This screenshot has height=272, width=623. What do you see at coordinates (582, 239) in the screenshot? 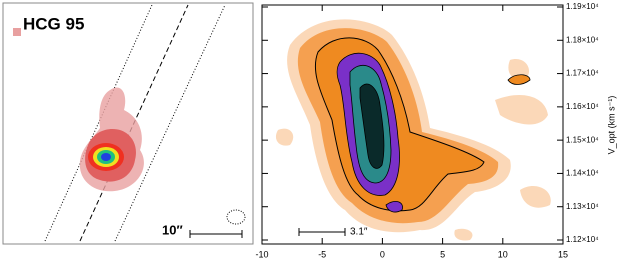
I see `y-tick-label: 1.12×10⁴` at bounding box center [582, 239].